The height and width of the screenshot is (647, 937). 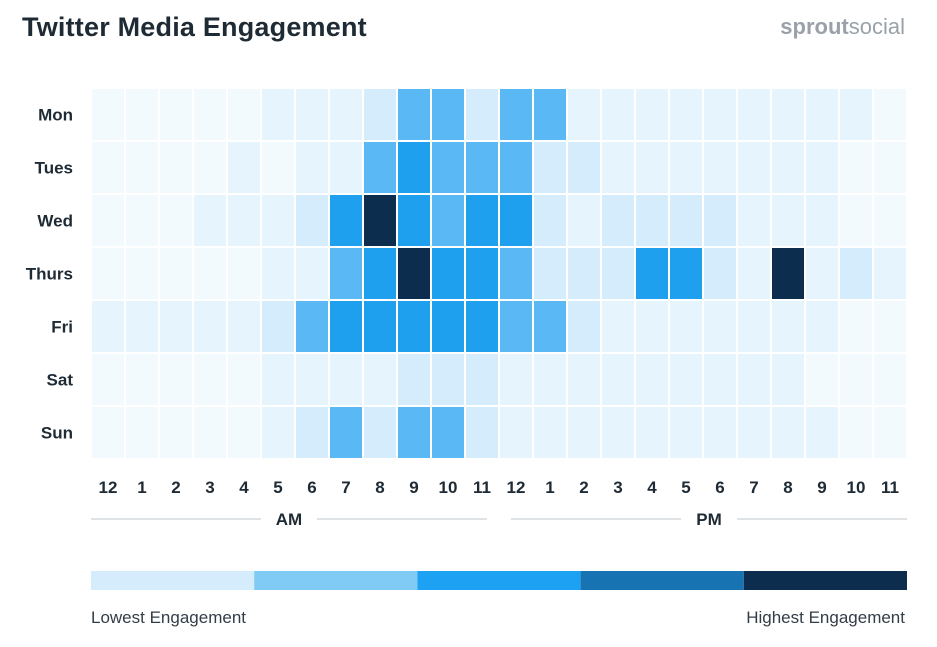 What do you see at coordinates (209, 487) in the screenshot?
I see `column-tick-label: 3` at bounding box center [209, 487].